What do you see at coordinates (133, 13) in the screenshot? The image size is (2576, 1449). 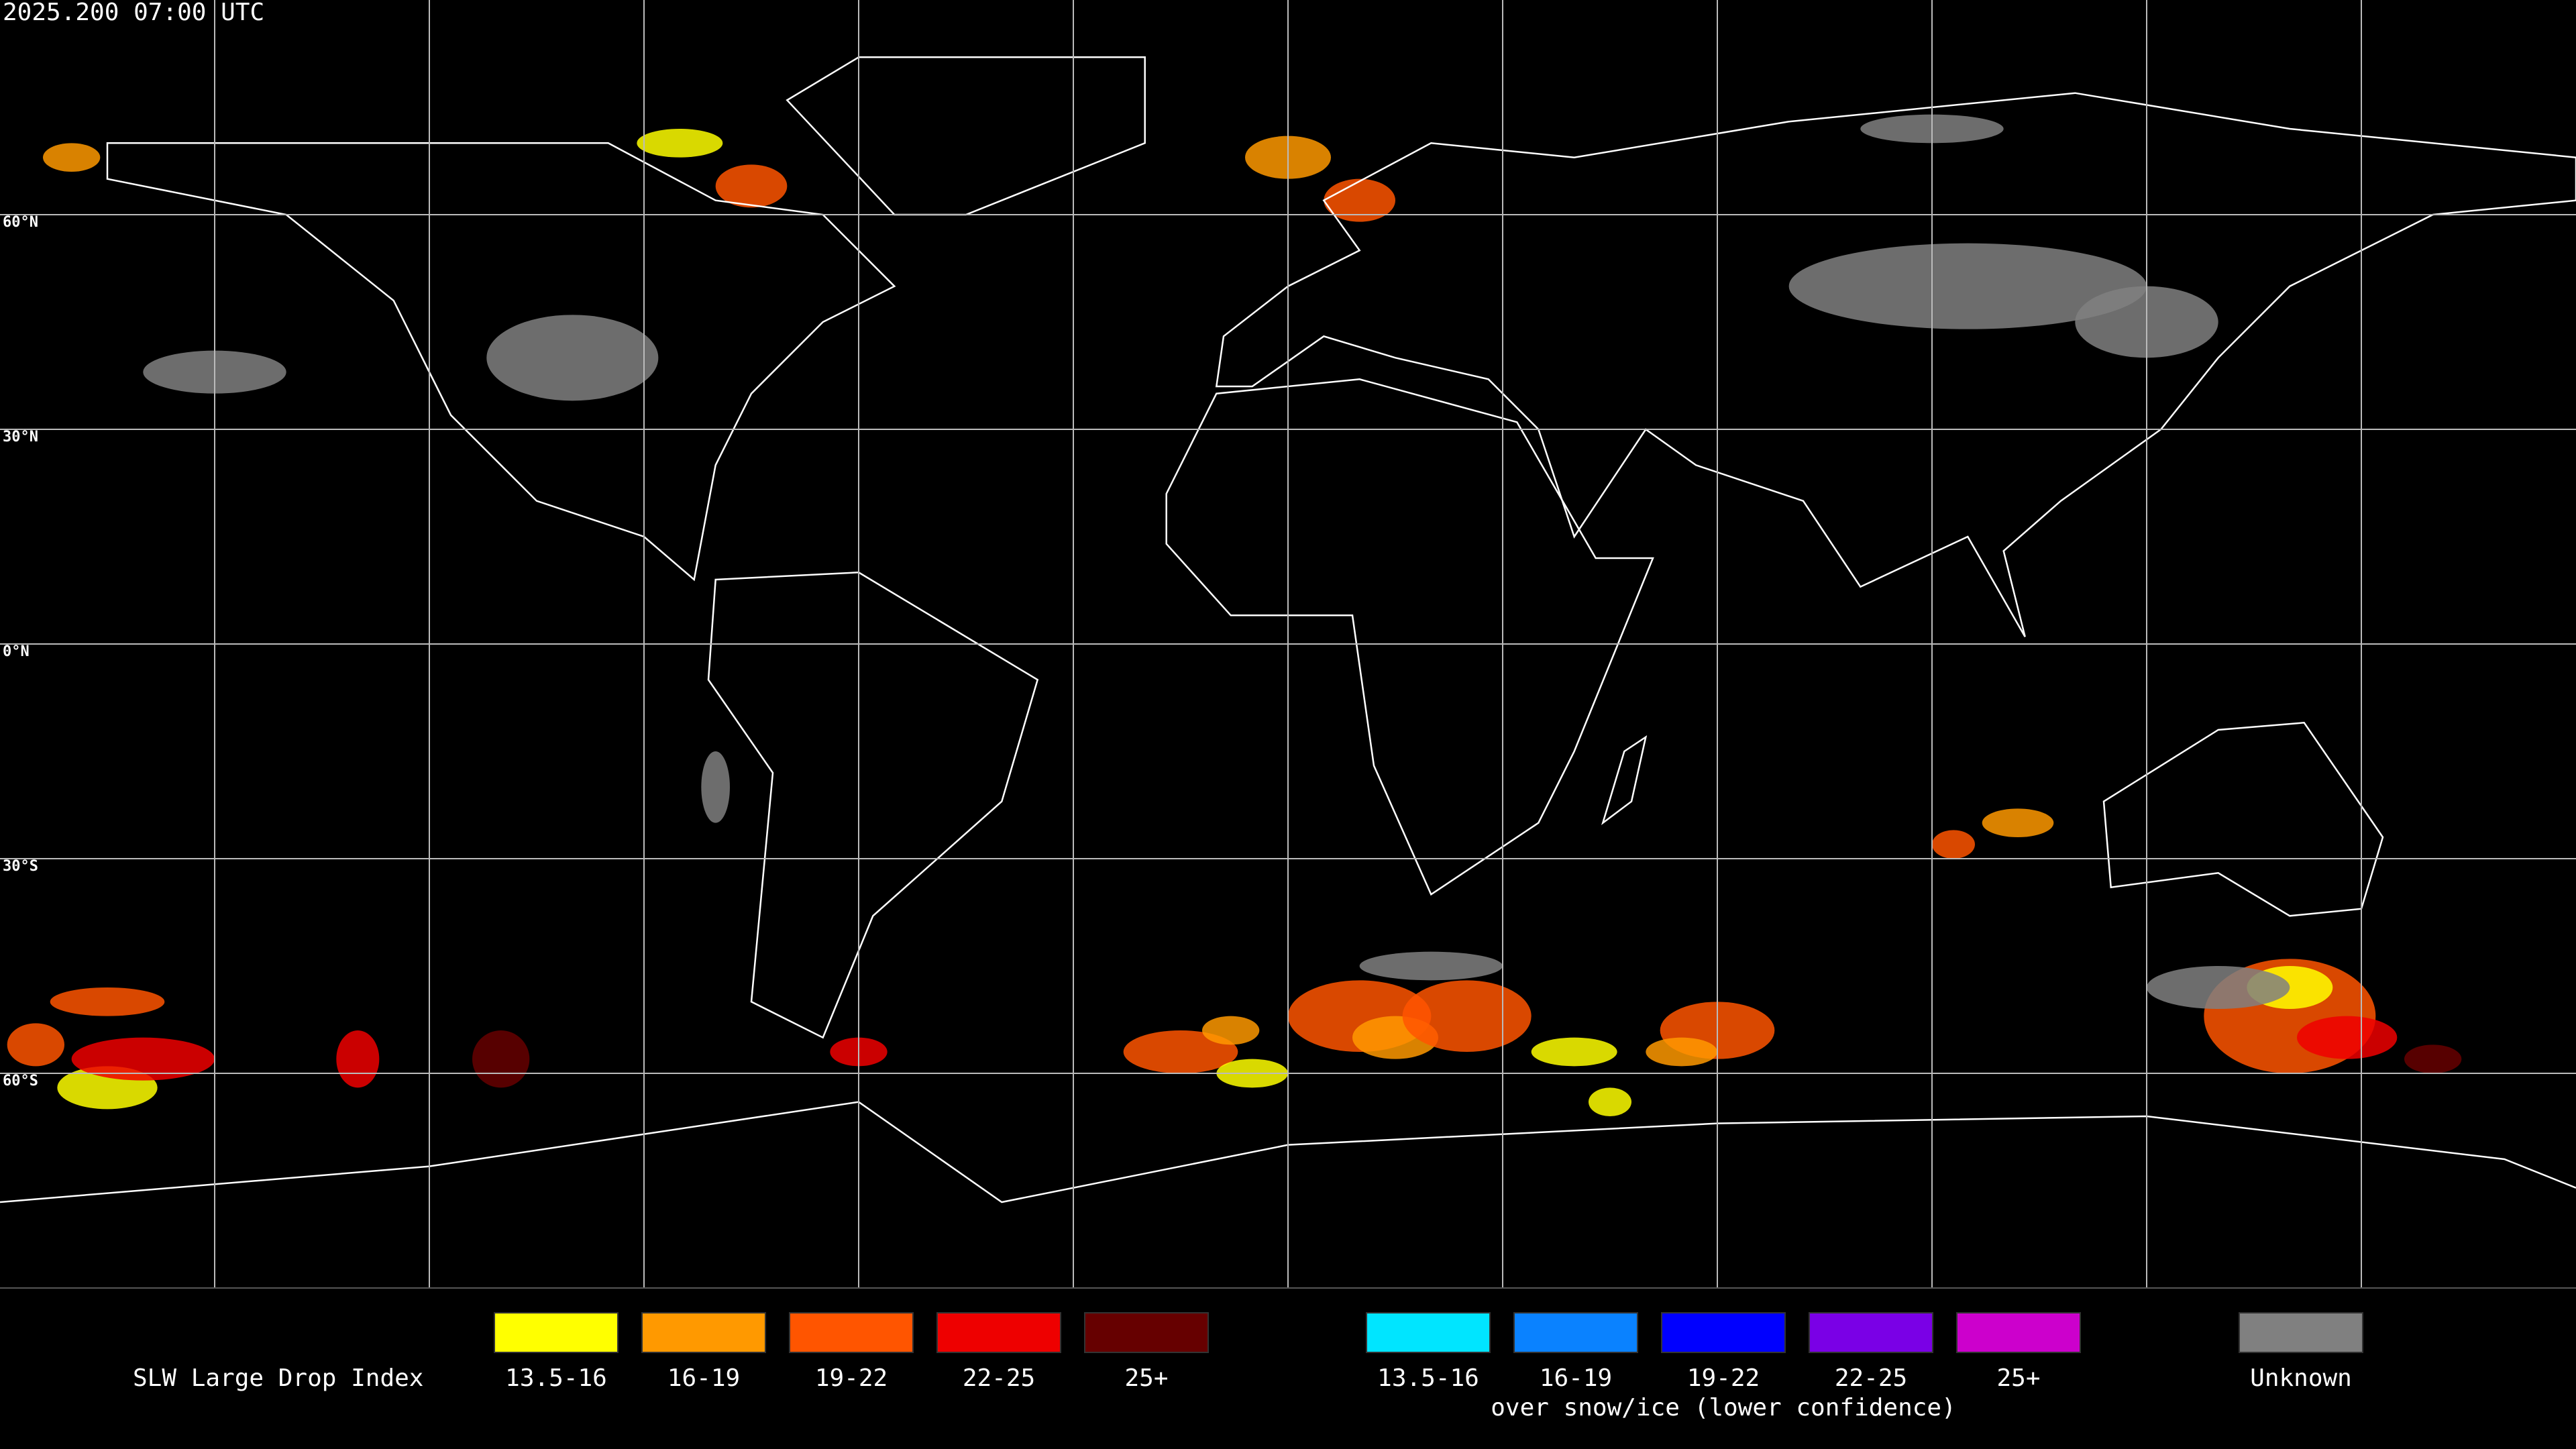 I see `timestamp: 2025.200 07:00 UTC` at bounding box center [133, 13].